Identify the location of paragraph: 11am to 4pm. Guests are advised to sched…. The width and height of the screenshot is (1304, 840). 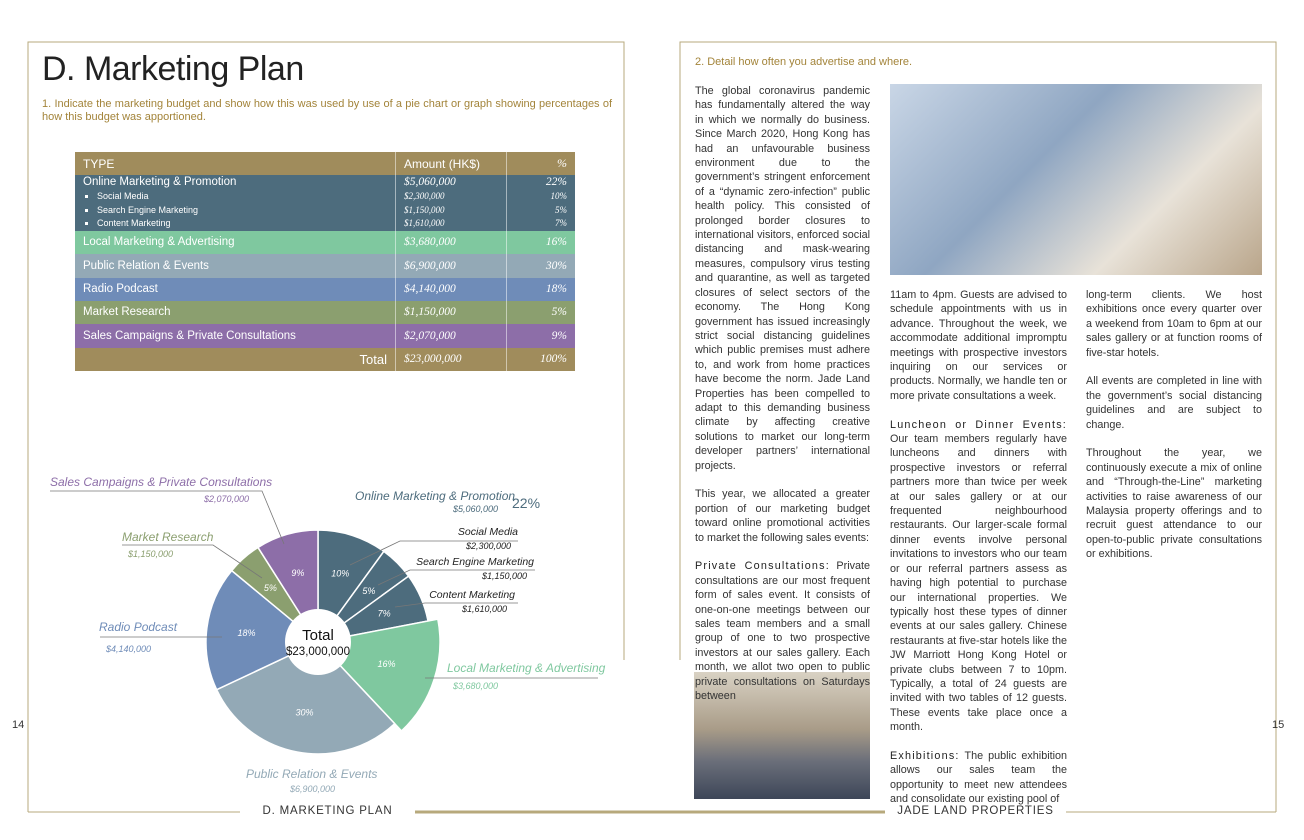
(978, 345).